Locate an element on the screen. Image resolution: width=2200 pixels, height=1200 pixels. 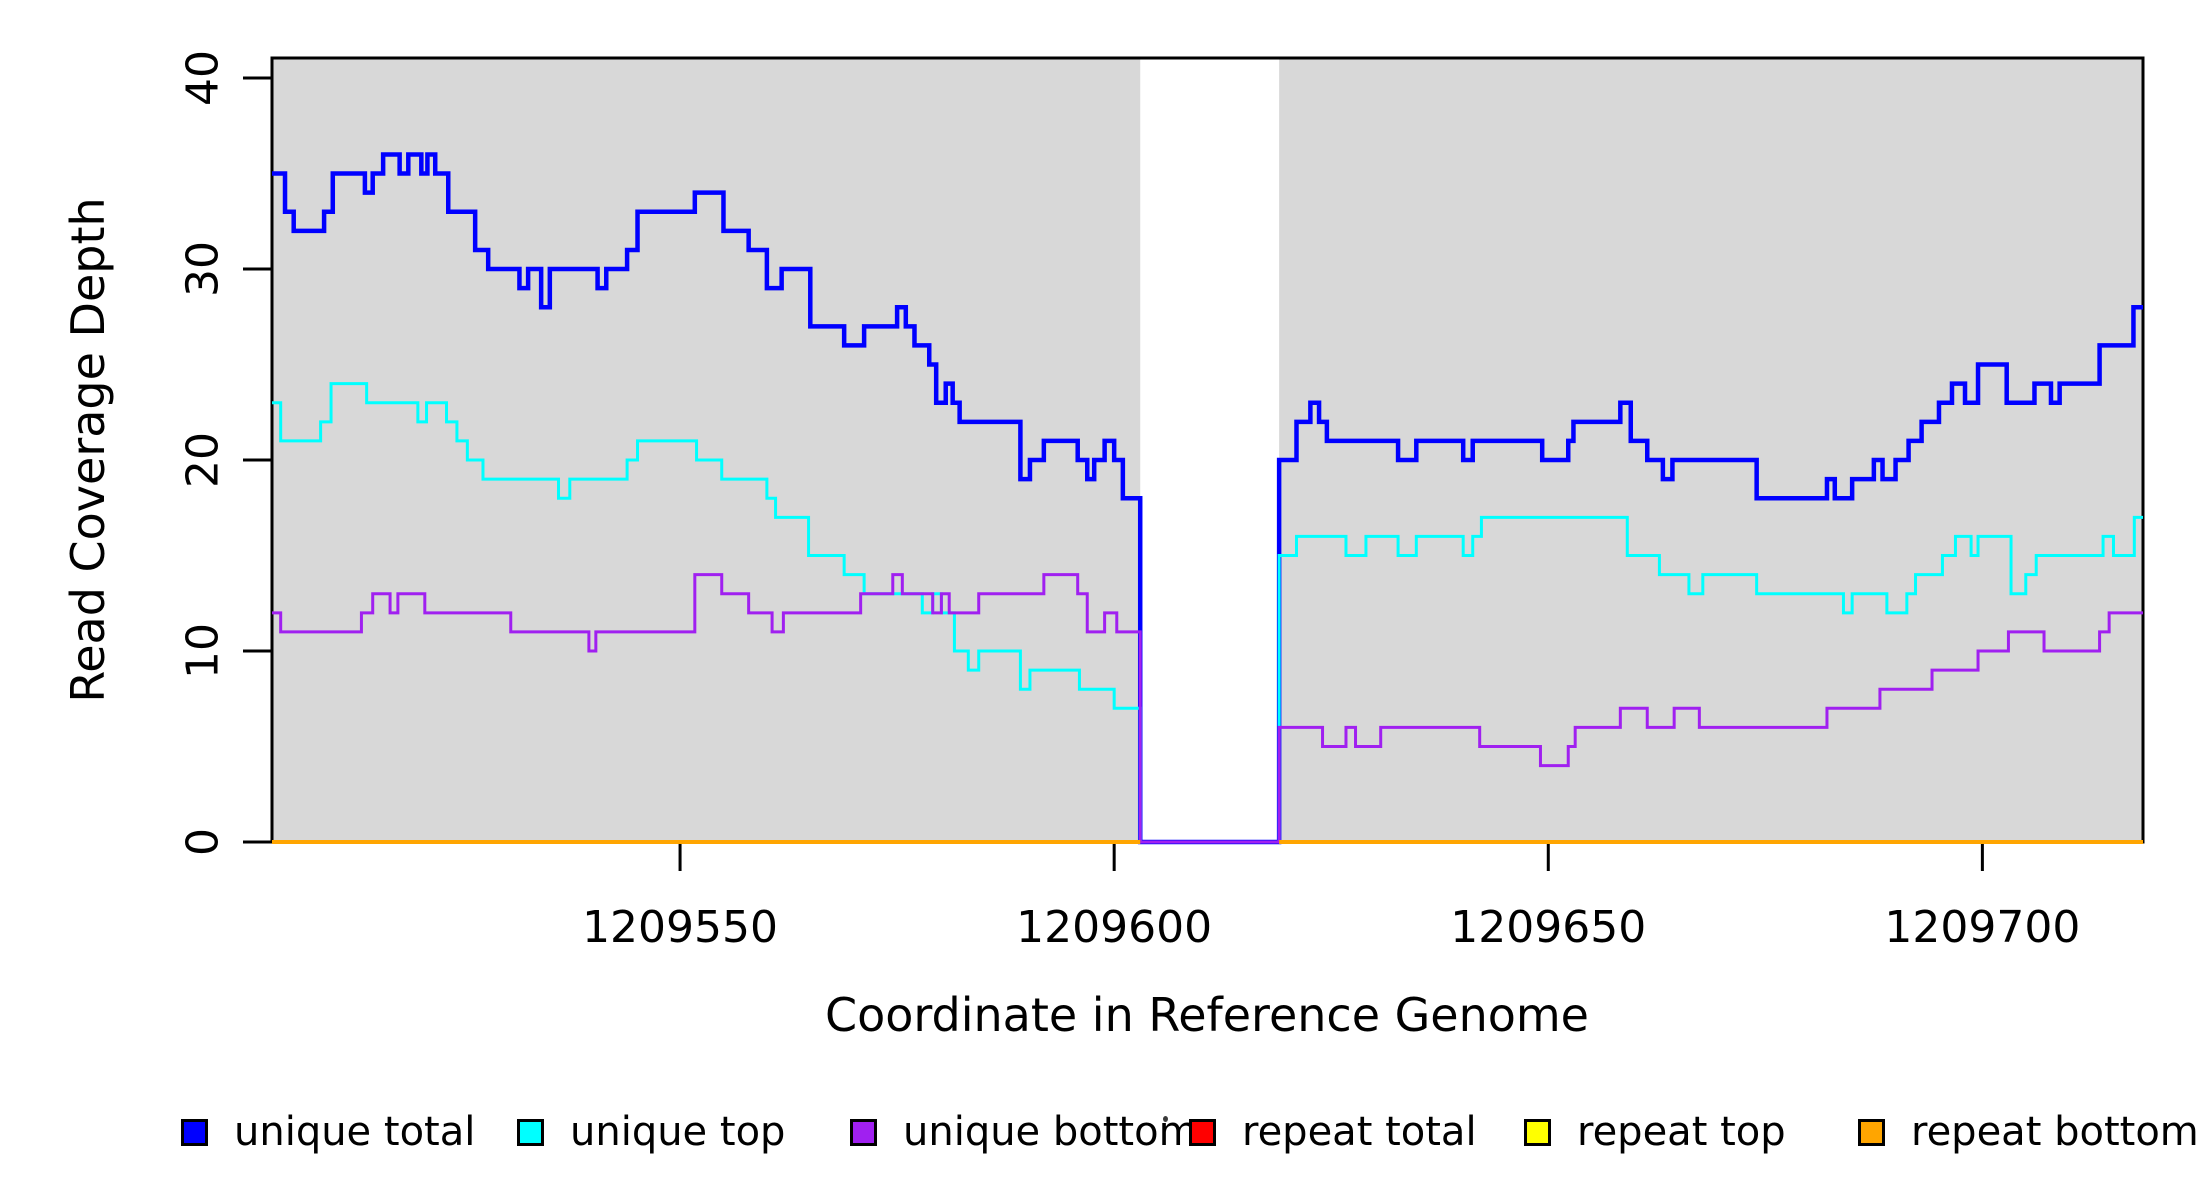
legend-label: repeat total is located at coordinates (1359, 1132).